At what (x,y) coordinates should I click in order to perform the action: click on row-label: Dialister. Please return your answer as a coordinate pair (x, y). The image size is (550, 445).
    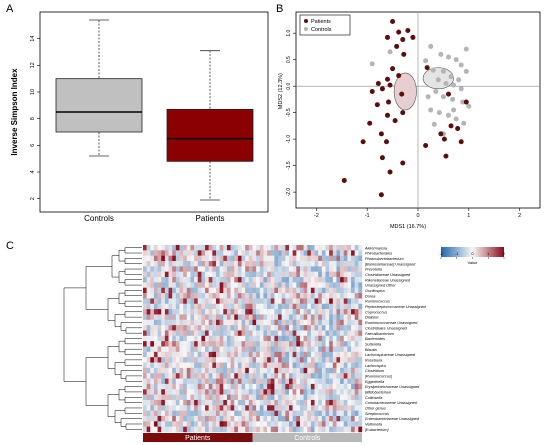
    Looking at the image, I should click on (372, 318).